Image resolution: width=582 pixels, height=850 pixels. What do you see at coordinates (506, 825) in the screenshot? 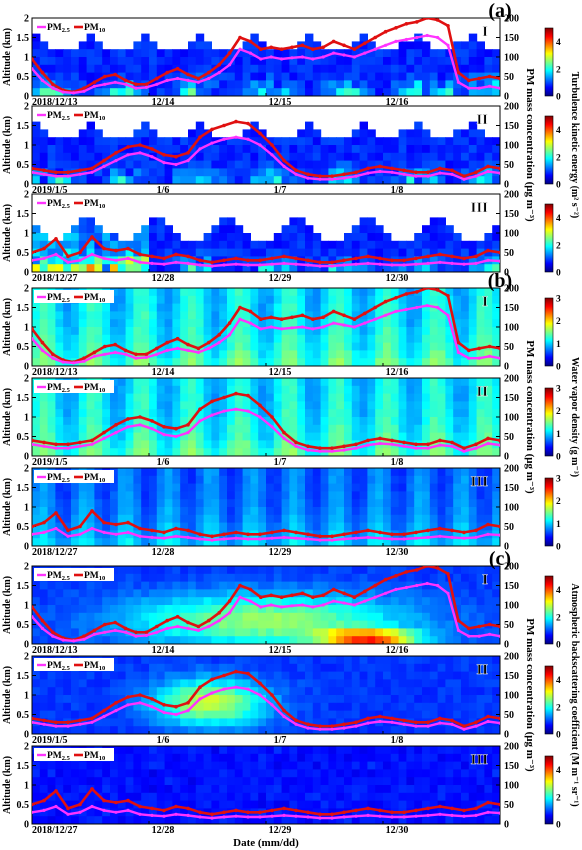
I see `y-right-tick-label: 0` at bounding box center [506, 825].